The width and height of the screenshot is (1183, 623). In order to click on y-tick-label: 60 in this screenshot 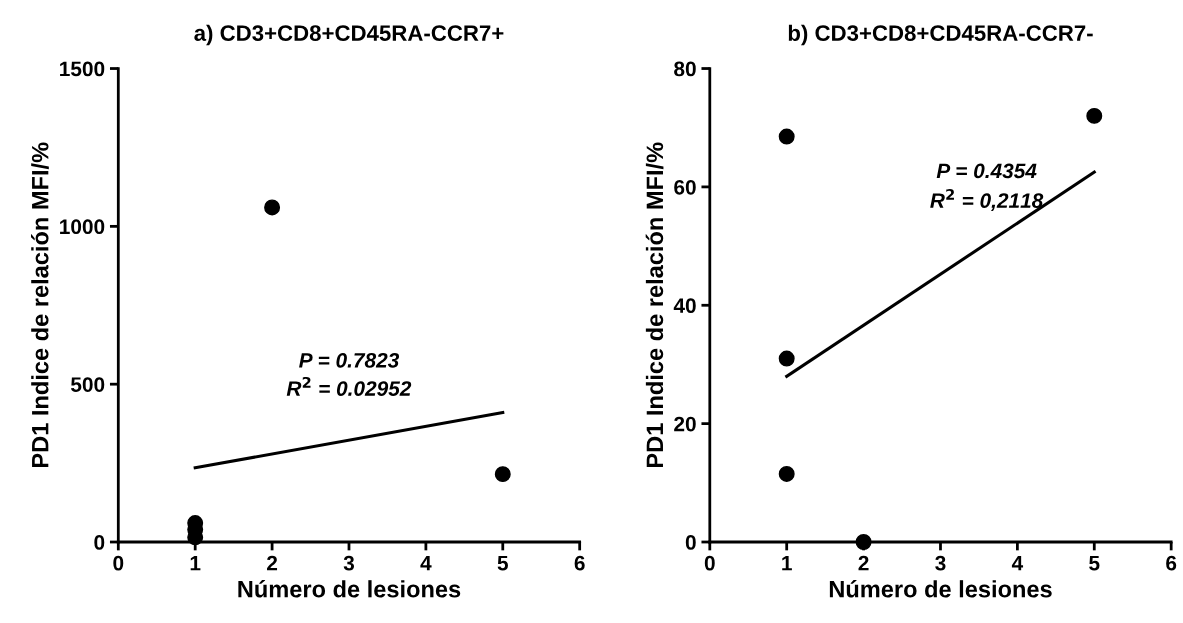, I will do `click(685, 187)`.